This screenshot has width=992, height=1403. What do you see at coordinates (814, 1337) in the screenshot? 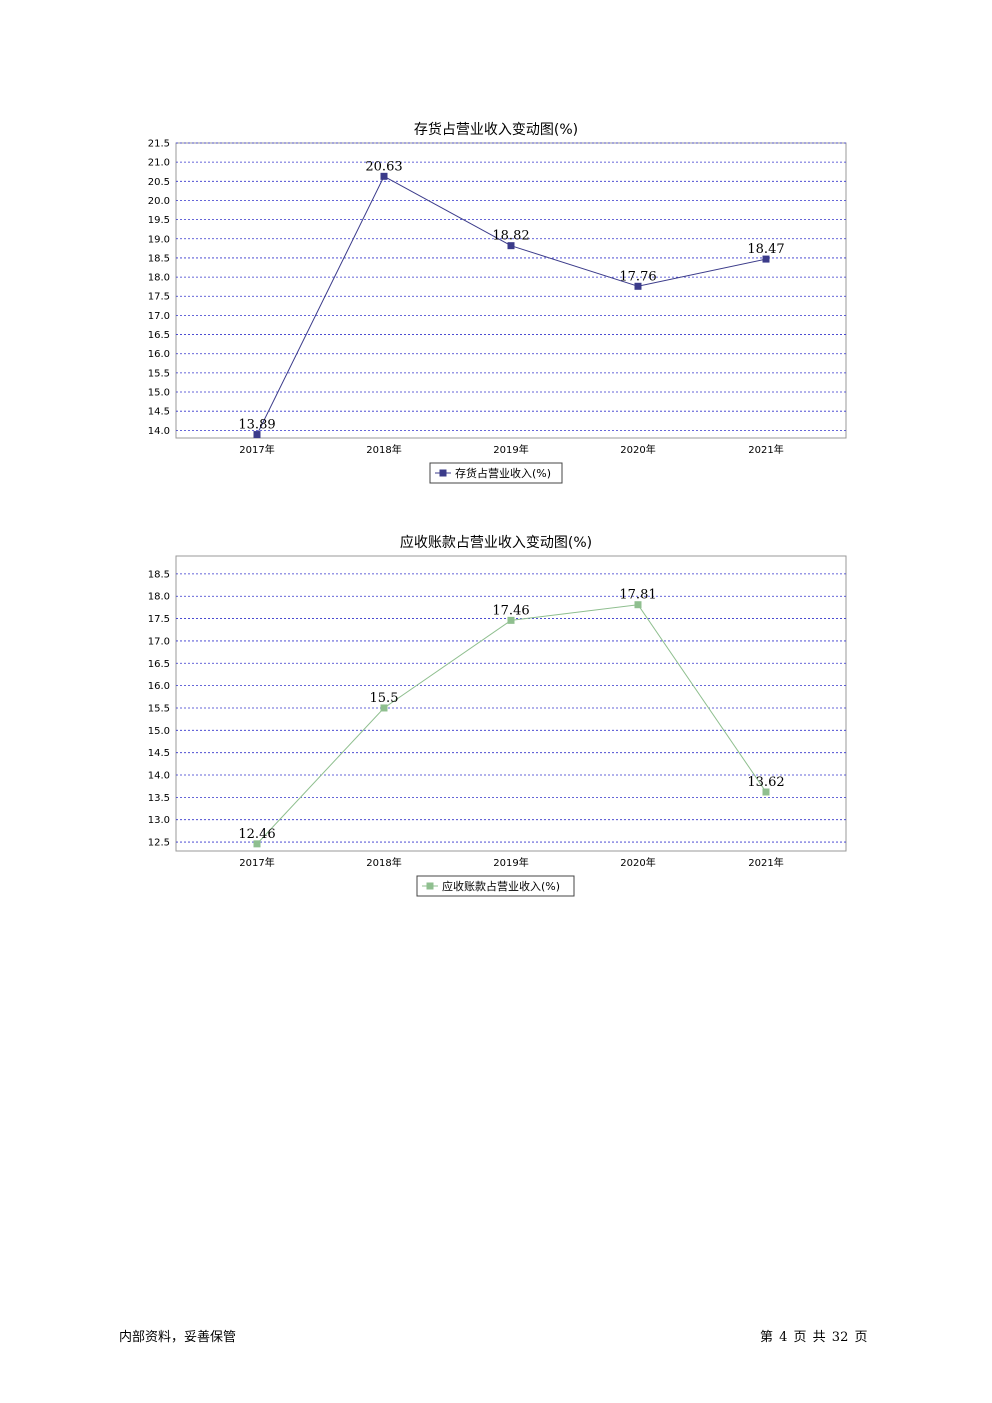
I see `footer-page-number: 第 4 页 共 32 页` at bounding box center [814, 1337].